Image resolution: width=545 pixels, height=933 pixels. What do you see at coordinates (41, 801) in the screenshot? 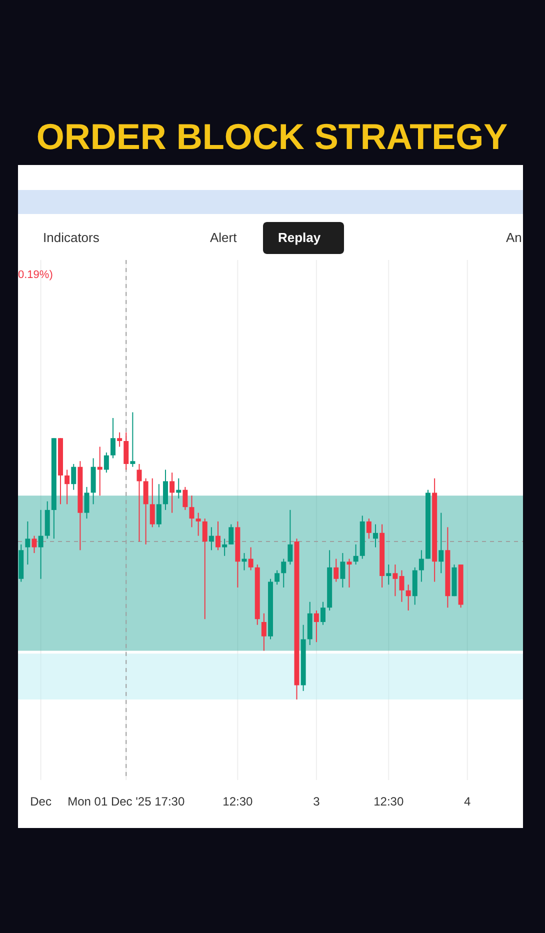
I see `x-tick-label: Dec` at bounding box center [41, 801].